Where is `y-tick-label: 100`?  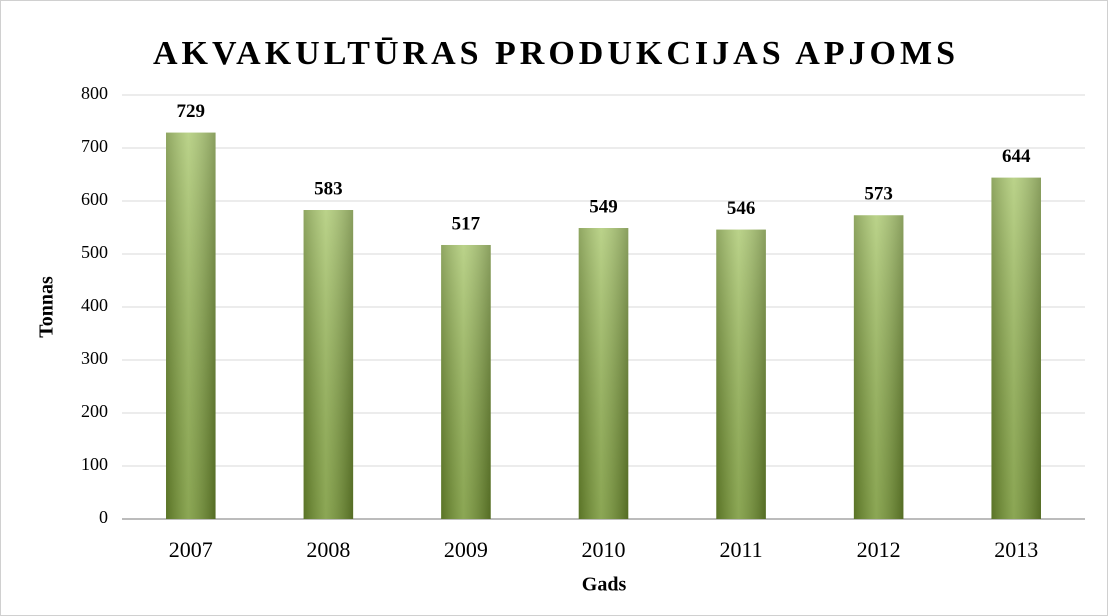
y-tick-label: 100 is located at coordinates (94, 464).